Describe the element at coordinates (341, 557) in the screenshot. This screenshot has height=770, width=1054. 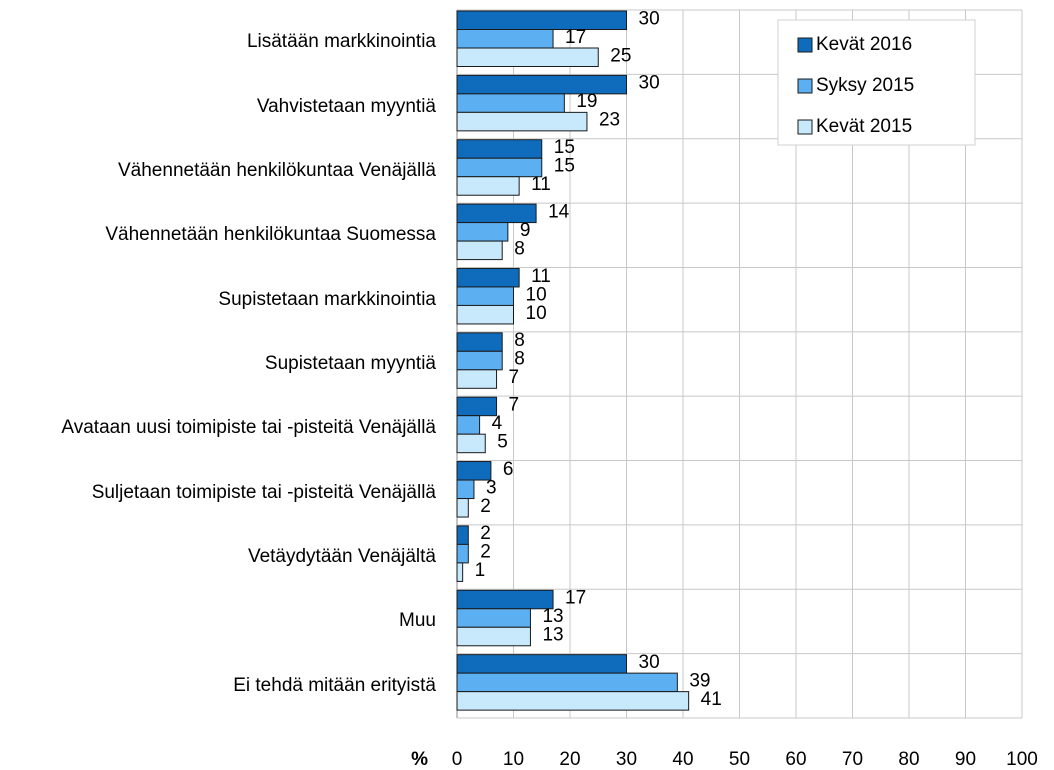
I see `category-label-text: Vetäydytään Venäjältä` at that location.